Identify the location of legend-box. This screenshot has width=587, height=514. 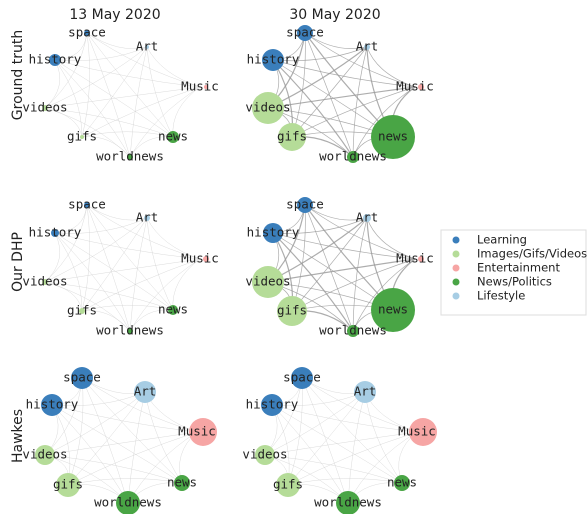
(513, 272).